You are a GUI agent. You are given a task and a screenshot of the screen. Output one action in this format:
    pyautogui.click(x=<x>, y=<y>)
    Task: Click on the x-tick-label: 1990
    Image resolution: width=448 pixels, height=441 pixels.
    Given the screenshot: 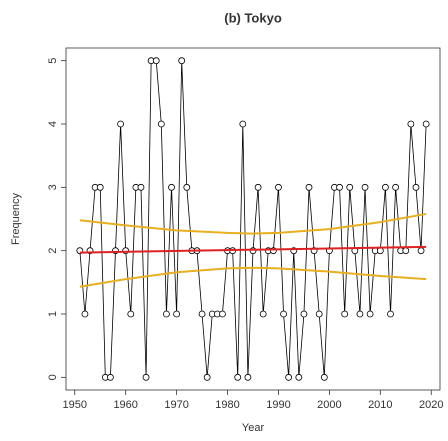 What is the action you would take?
    pyautogui.click(x=278, y=405)
    